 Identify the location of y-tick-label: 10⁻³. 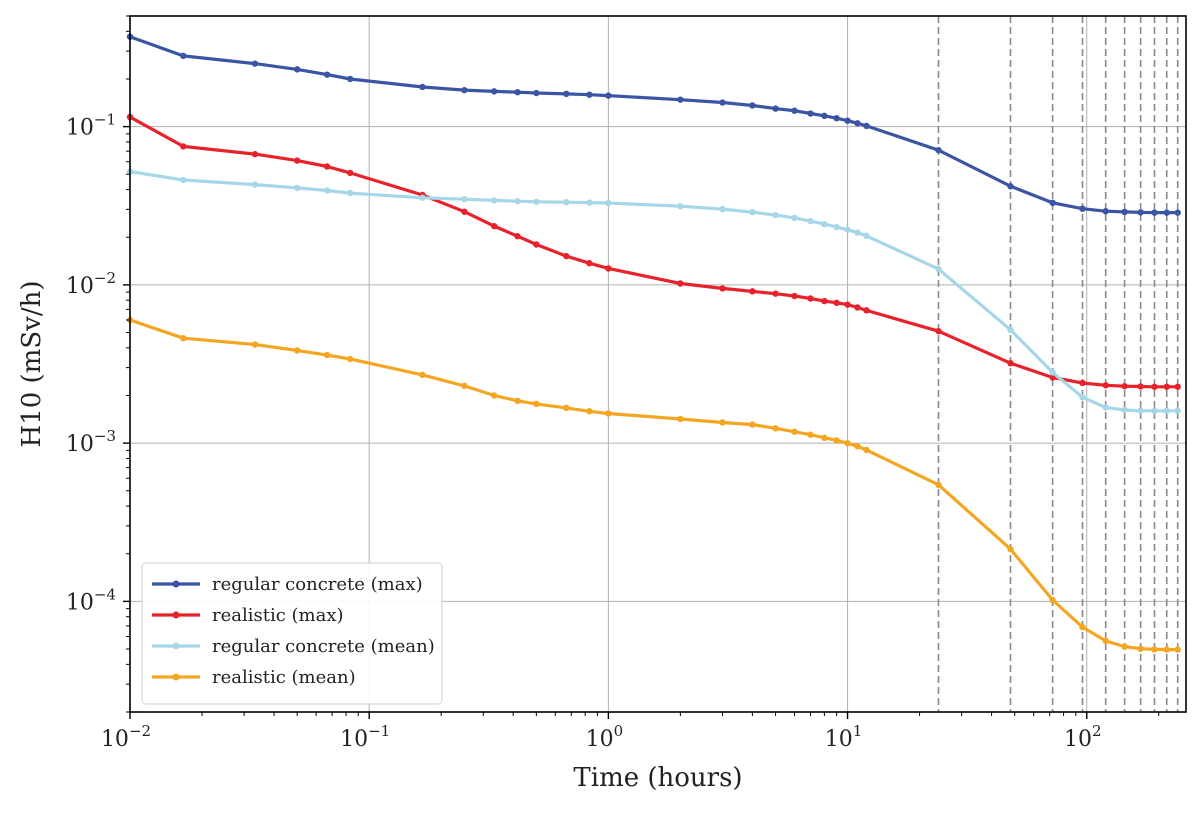
(91, 442).